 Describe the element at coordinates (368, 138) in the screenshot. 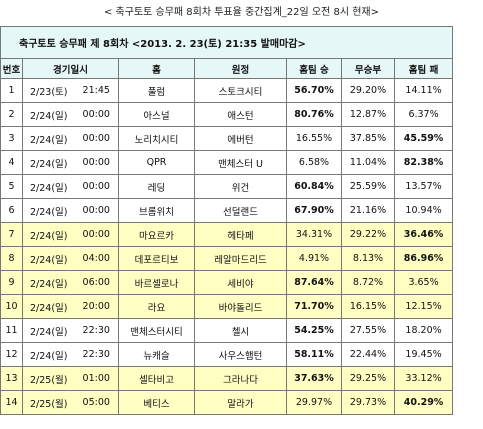

I see `table-cell: 37.85%` at that location.